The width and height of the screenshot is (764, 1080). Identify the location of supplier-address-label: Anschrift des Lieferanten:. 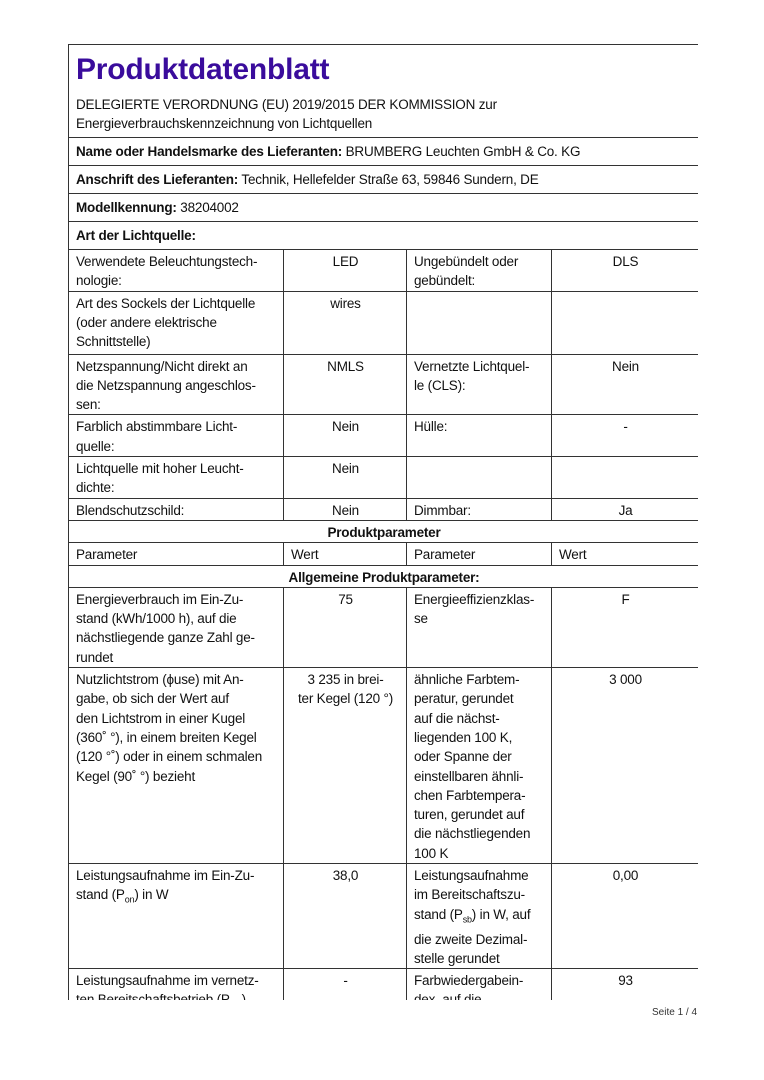
(157, 179).